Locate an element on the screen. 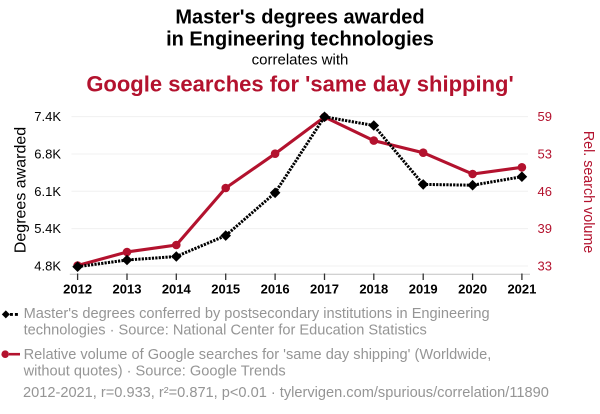  svg-text: correlates with is located at coordinates (300, 59).